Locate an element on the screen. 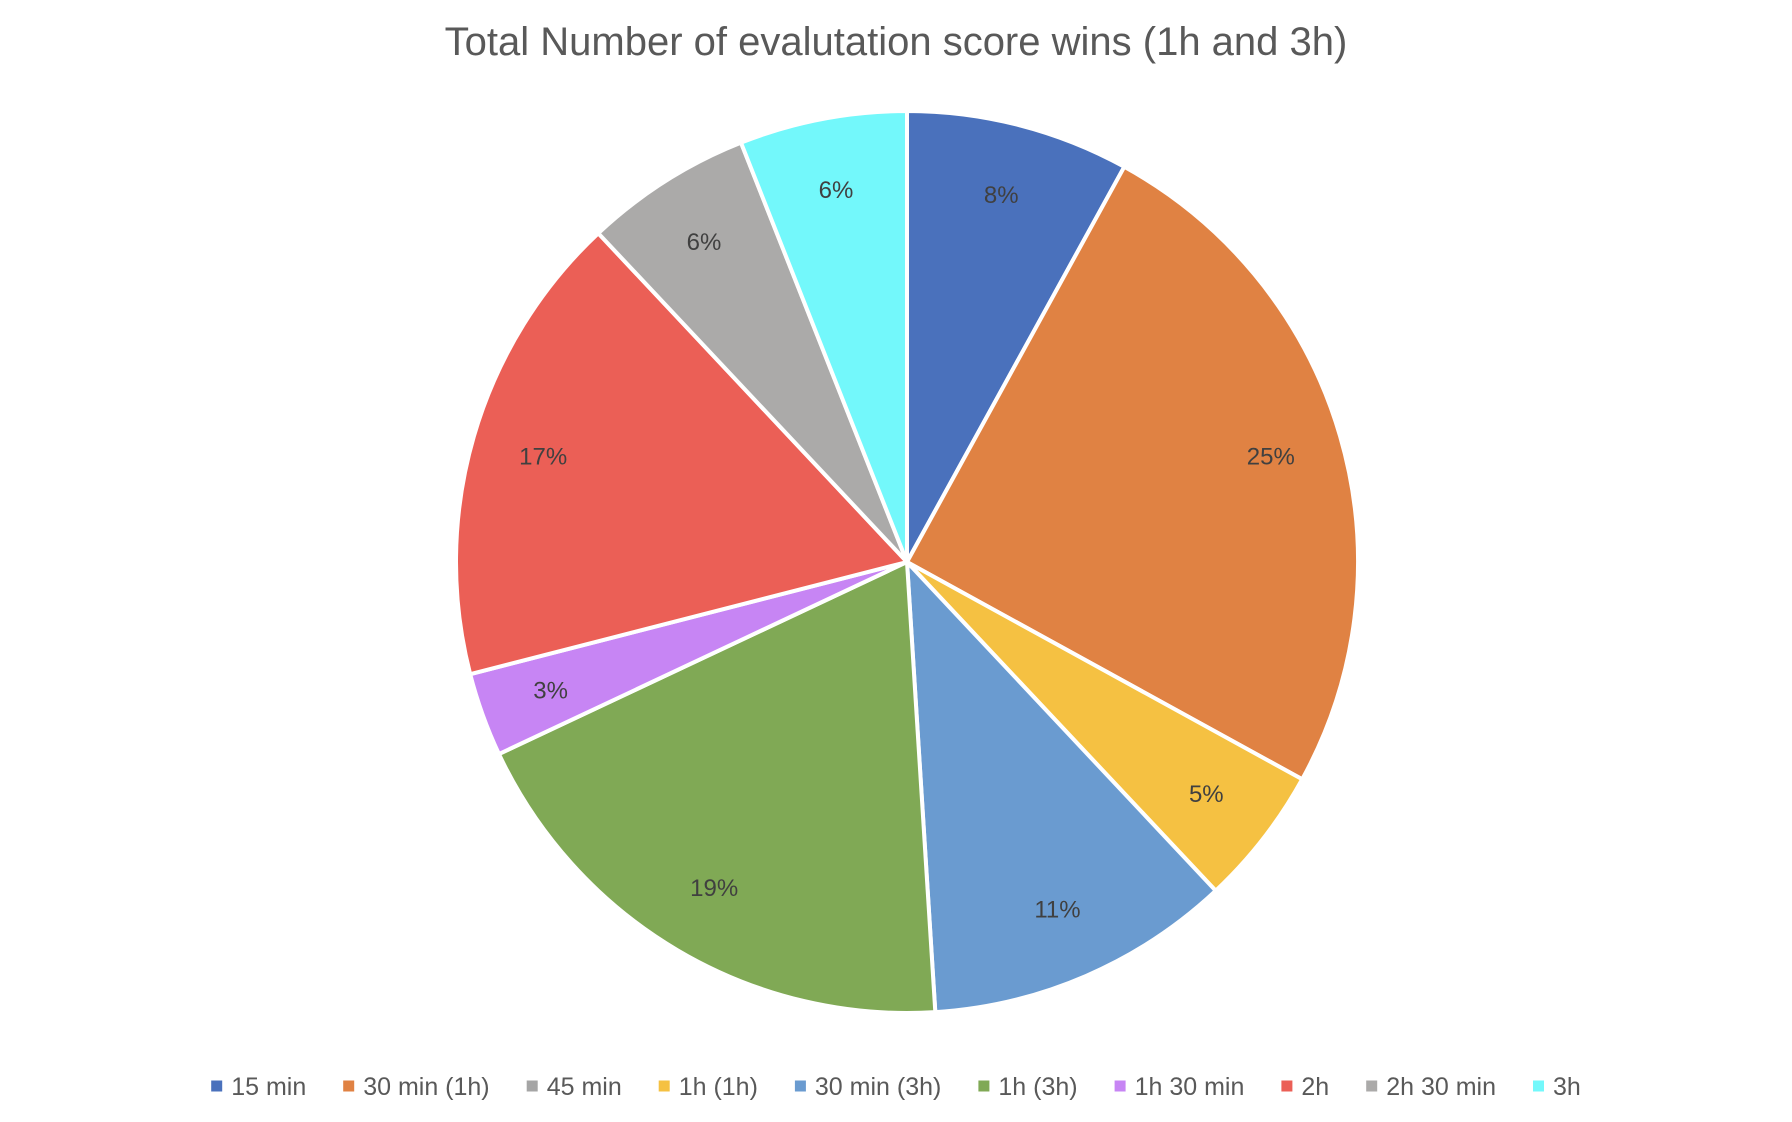 This screenshot has width=1792, height=1122. legend-item-15-min: 15 min is located at coordinates (258, 1087).